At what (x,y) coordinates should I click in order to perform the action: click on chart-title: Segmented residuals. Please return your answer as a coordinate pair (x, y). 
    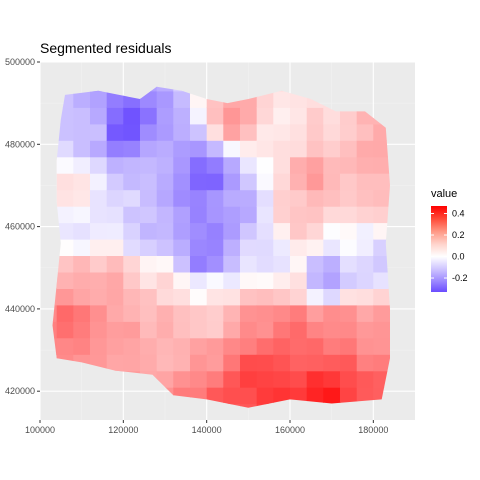
    Looking at the image, I should click on (106, 48).